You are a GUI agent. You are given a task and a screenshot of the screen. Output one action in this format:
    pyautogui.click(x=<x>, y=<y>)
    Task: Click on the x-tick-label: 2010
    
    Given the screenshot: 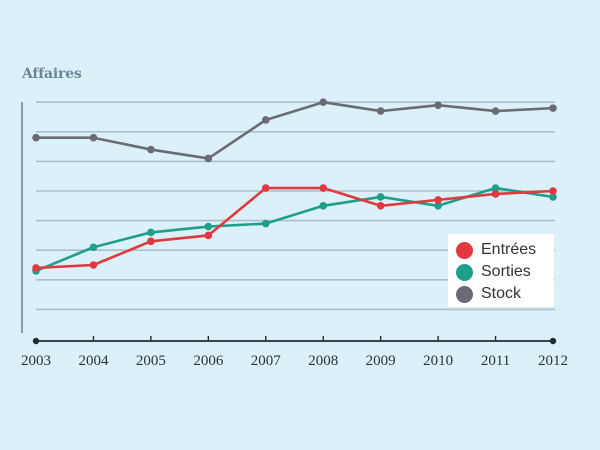 What is the action you would take?
    pyautogui.click(x=438, y=361)
    